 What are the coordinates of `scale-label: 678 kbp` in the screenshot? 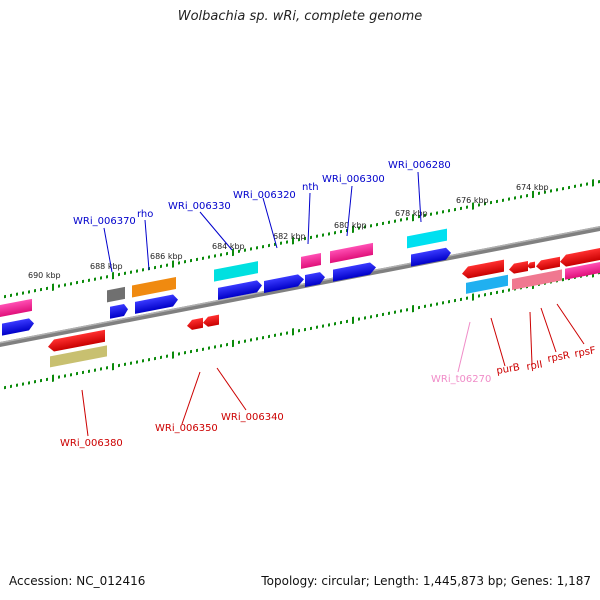 It's located at (411, 213).